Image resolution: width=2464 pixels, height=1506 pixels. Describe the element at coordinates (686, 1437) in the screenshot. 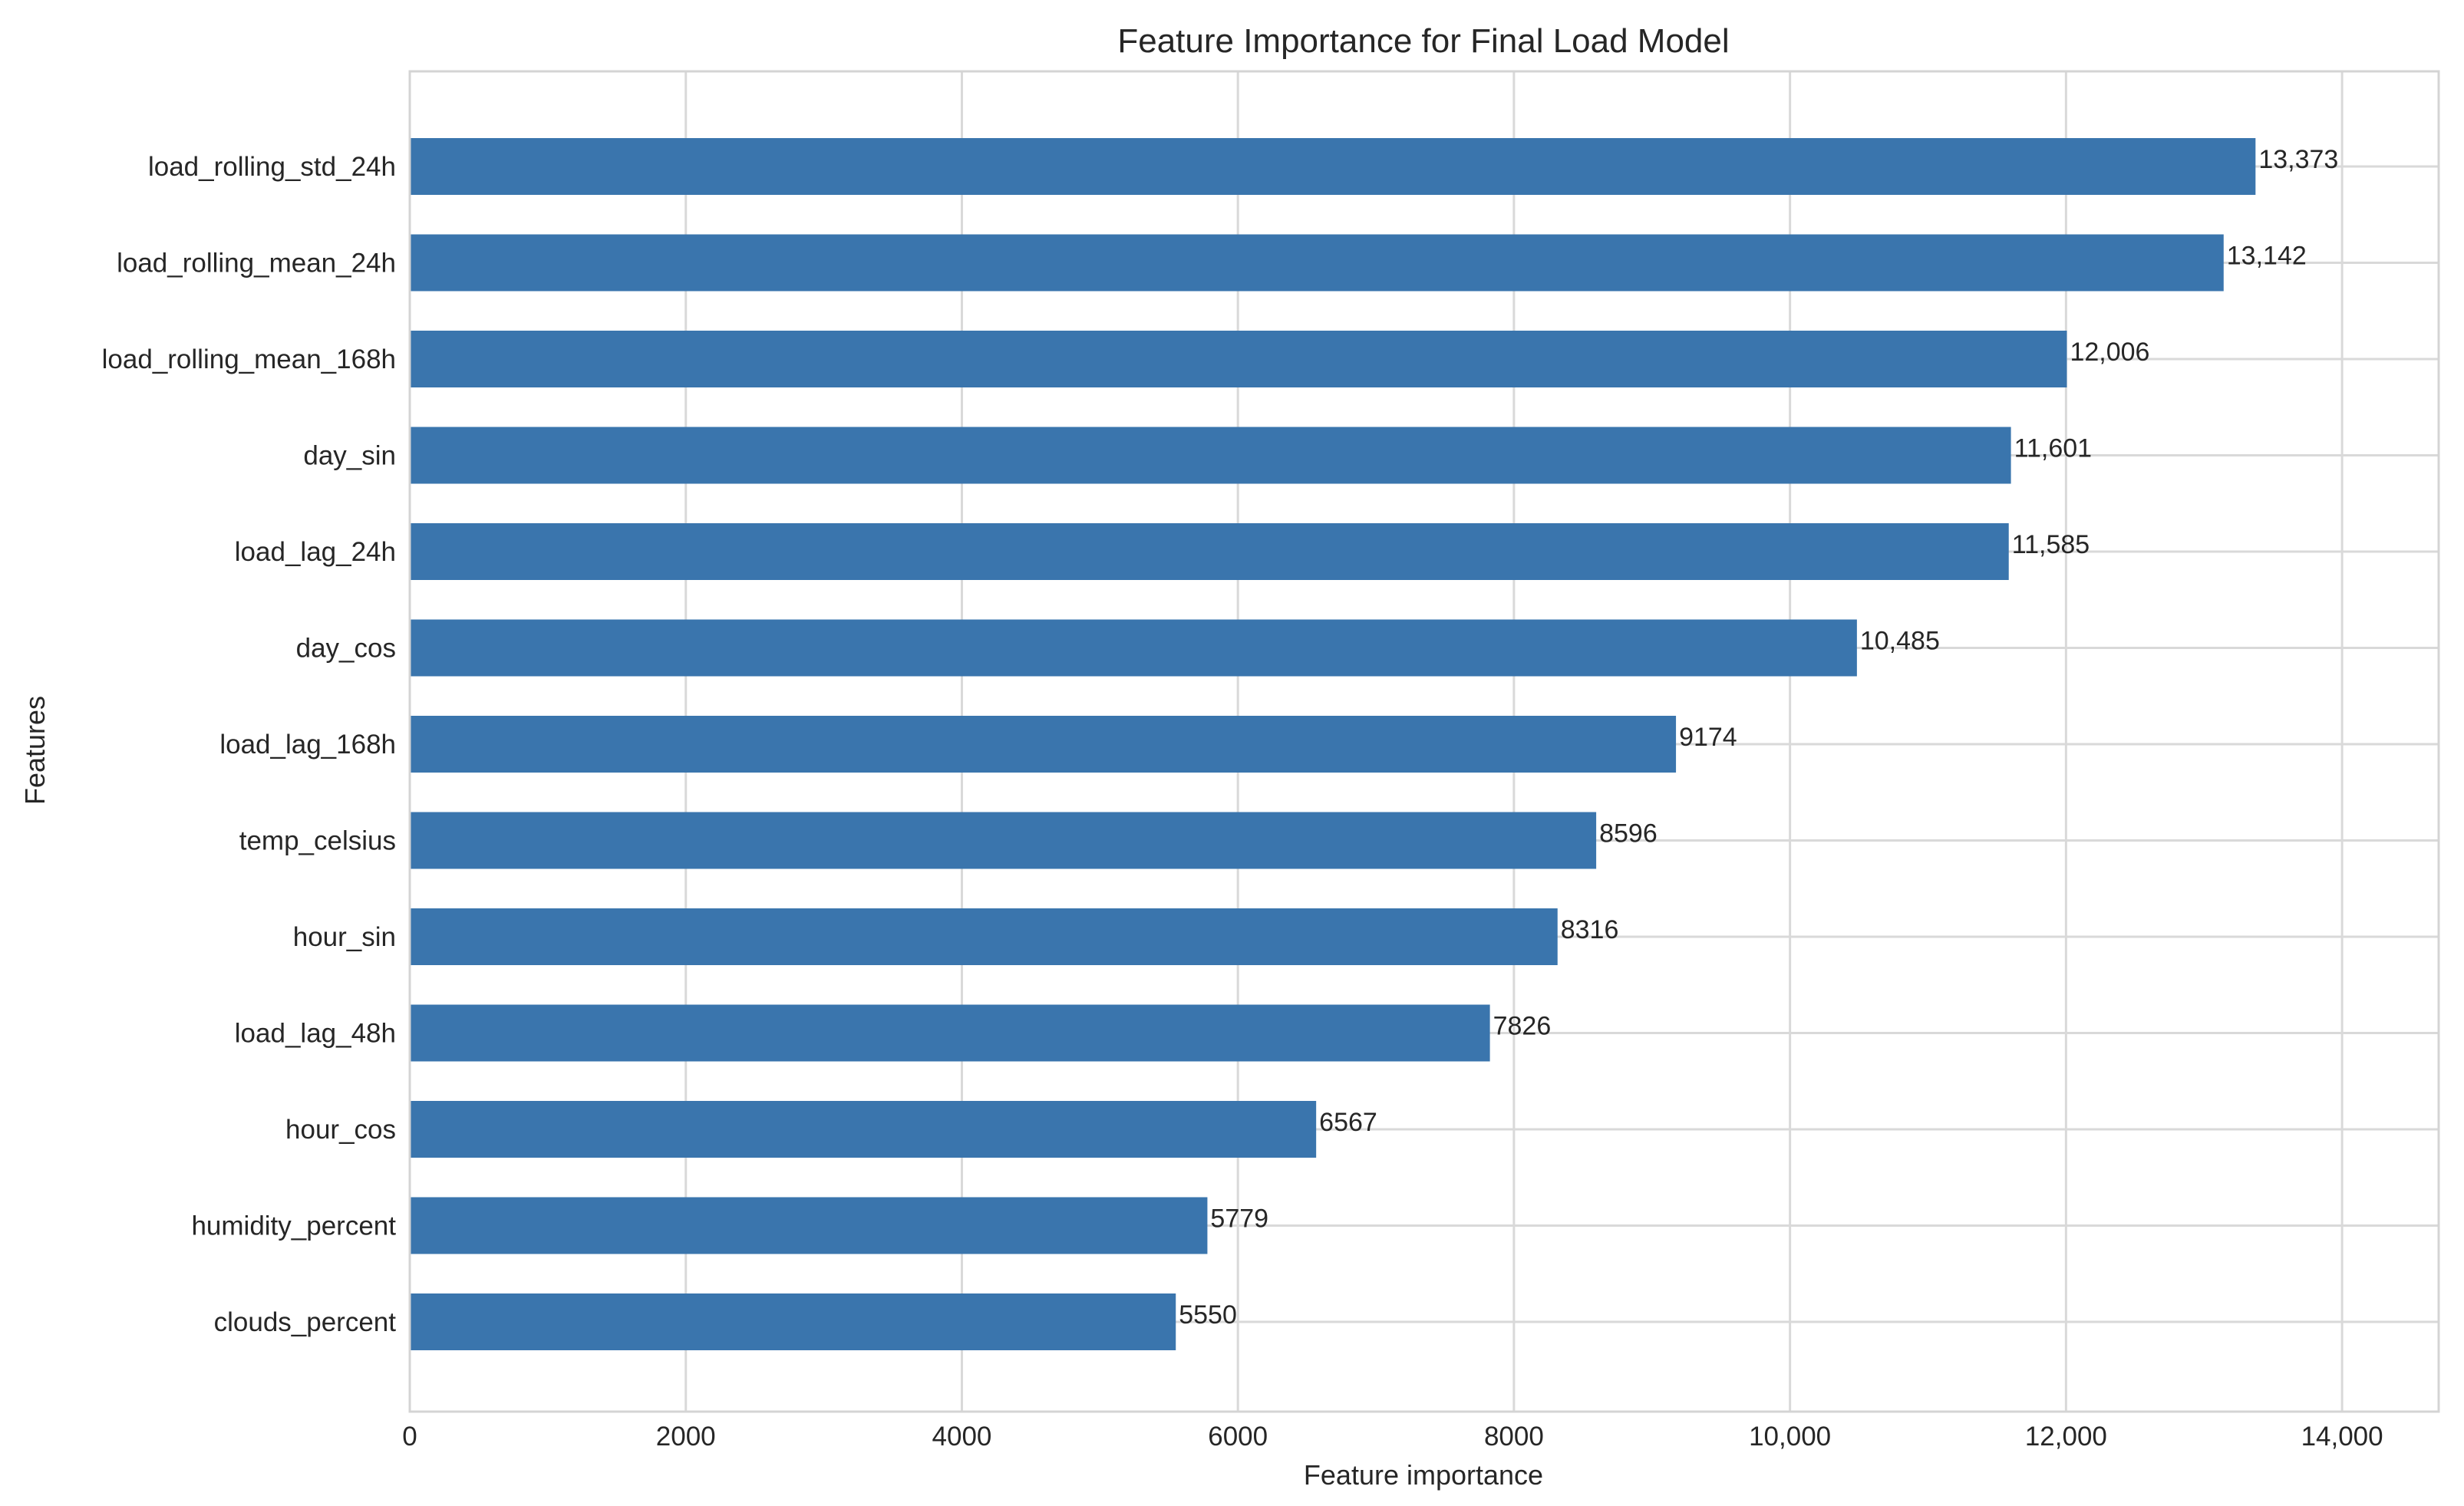

I see `x-tick-label: 2000` at that location.